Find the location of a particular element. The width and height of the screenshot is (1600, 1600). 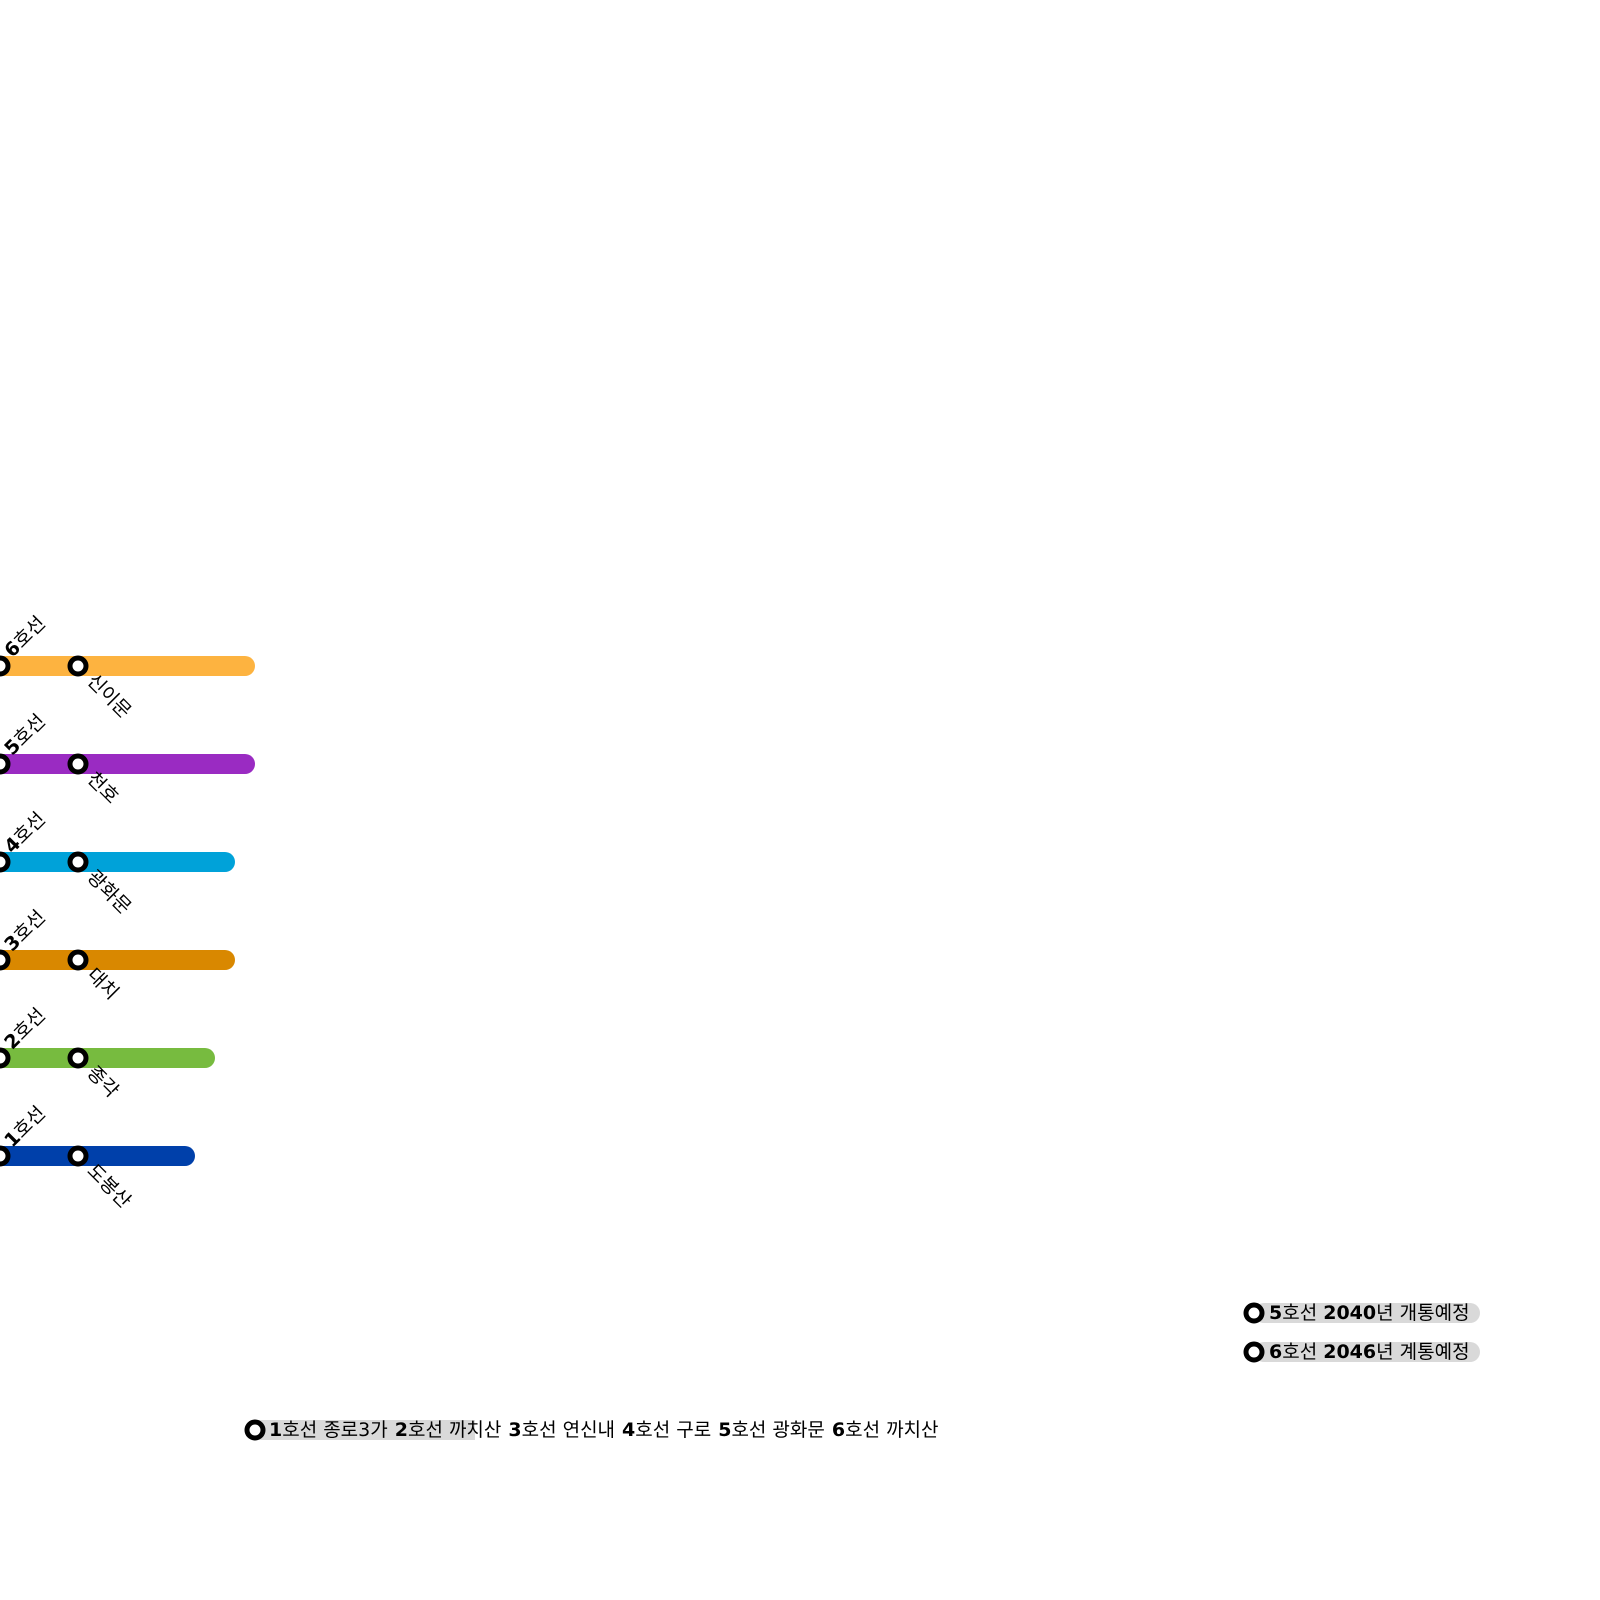

line-number: 1 is located at coordinates (275, 1430).